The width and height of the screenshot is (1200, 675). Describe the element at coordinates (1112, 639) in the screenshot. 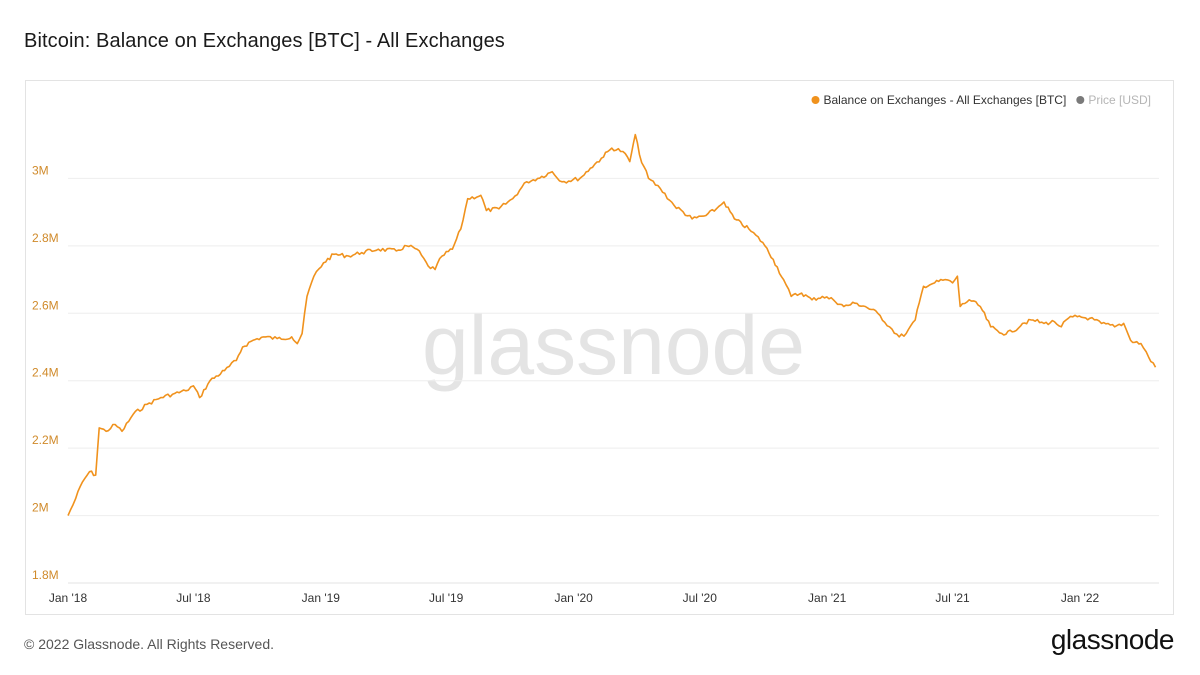

I see `glassnode-logo: glassnode` at that location.